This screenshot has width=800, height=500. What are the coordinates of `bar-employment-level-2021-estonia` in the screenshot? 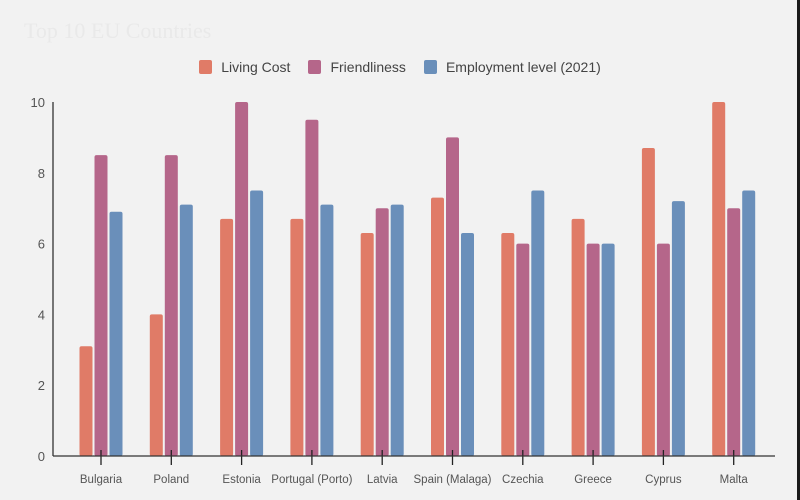 It's located at (257, 323).